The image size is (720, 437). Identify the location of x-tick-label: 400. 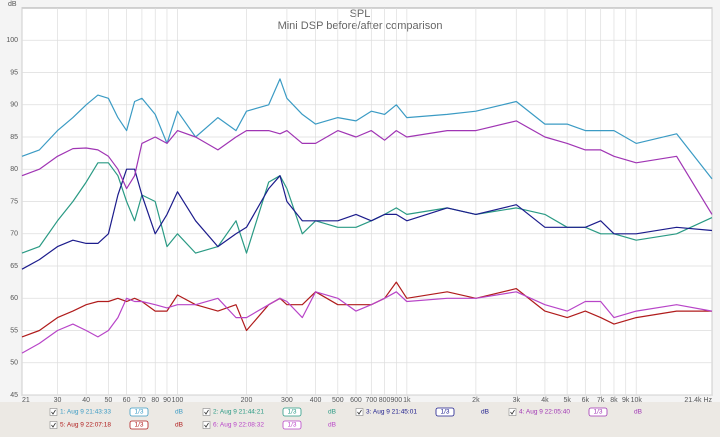
(316, 400).